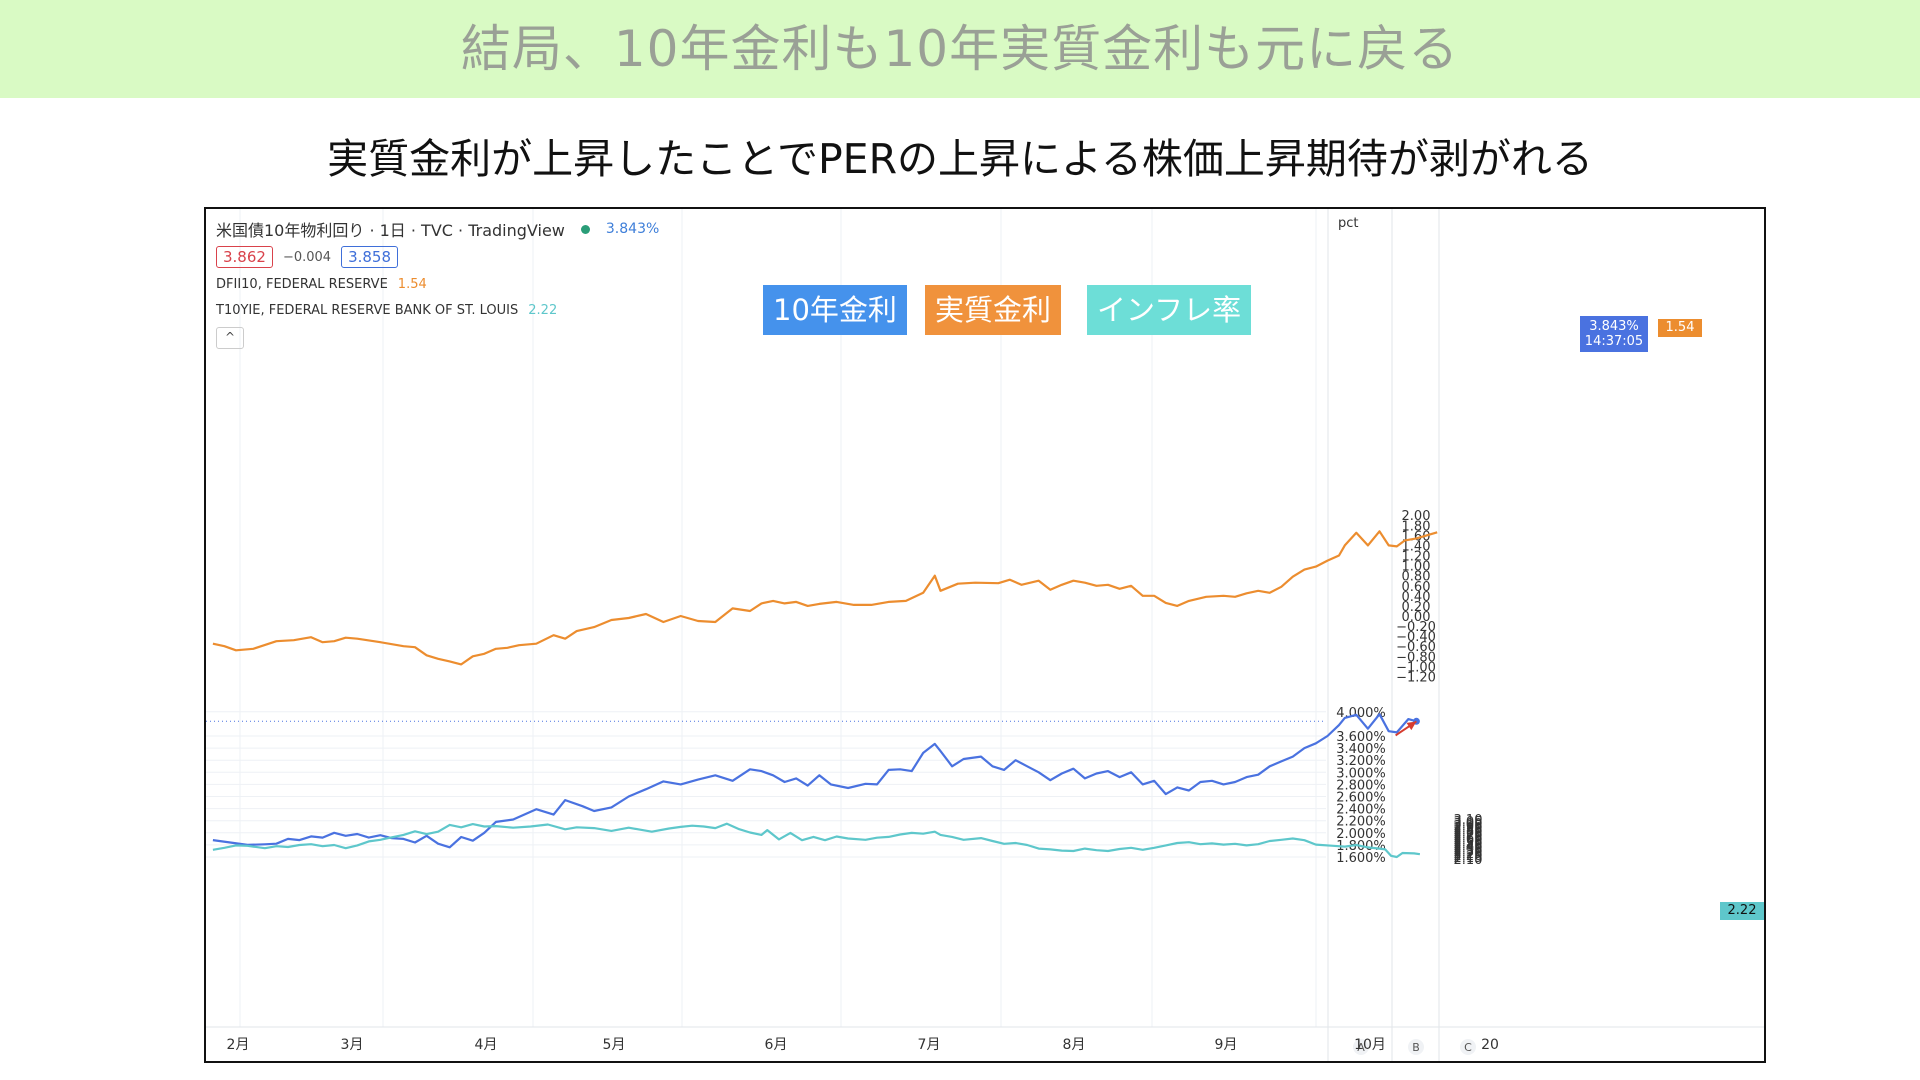  What do you see at coordinates (1490, 1045) in the screenshot?
I see `x-tick-9: 20` at bounding box center [1490, 1045].